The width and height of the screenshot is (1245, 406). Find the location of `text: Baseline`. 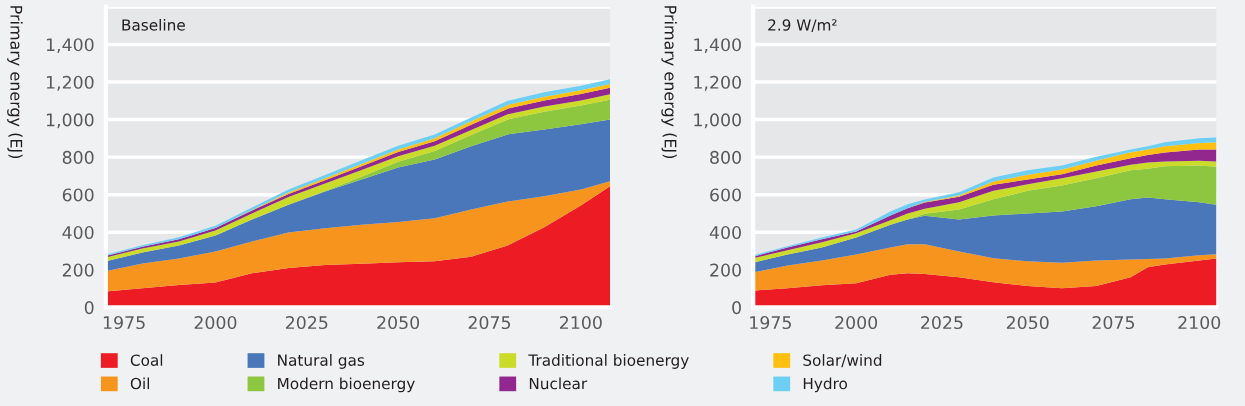

text: Baseline is located at coordinates (153, 24).